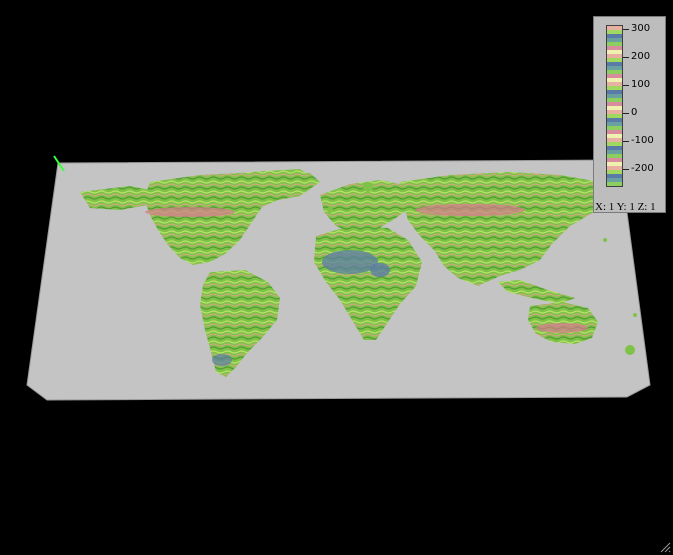 Image resolution: width=673 pixels, height=555 pixels. What do you see at coordinates (665, 547) in the screenshot?
I see `resize-grip-icon` at bounding box center [665, 547].